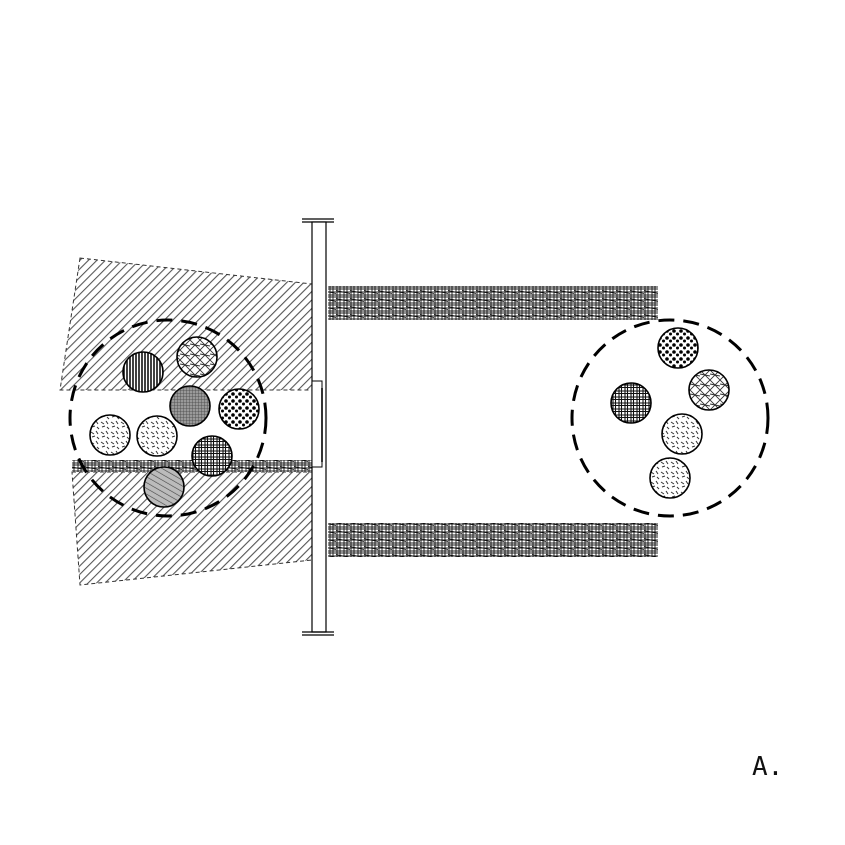 The height and width of the screenshot is (845, 845). I want to click on left-lower-hatched-wedge, so click(192, 528).